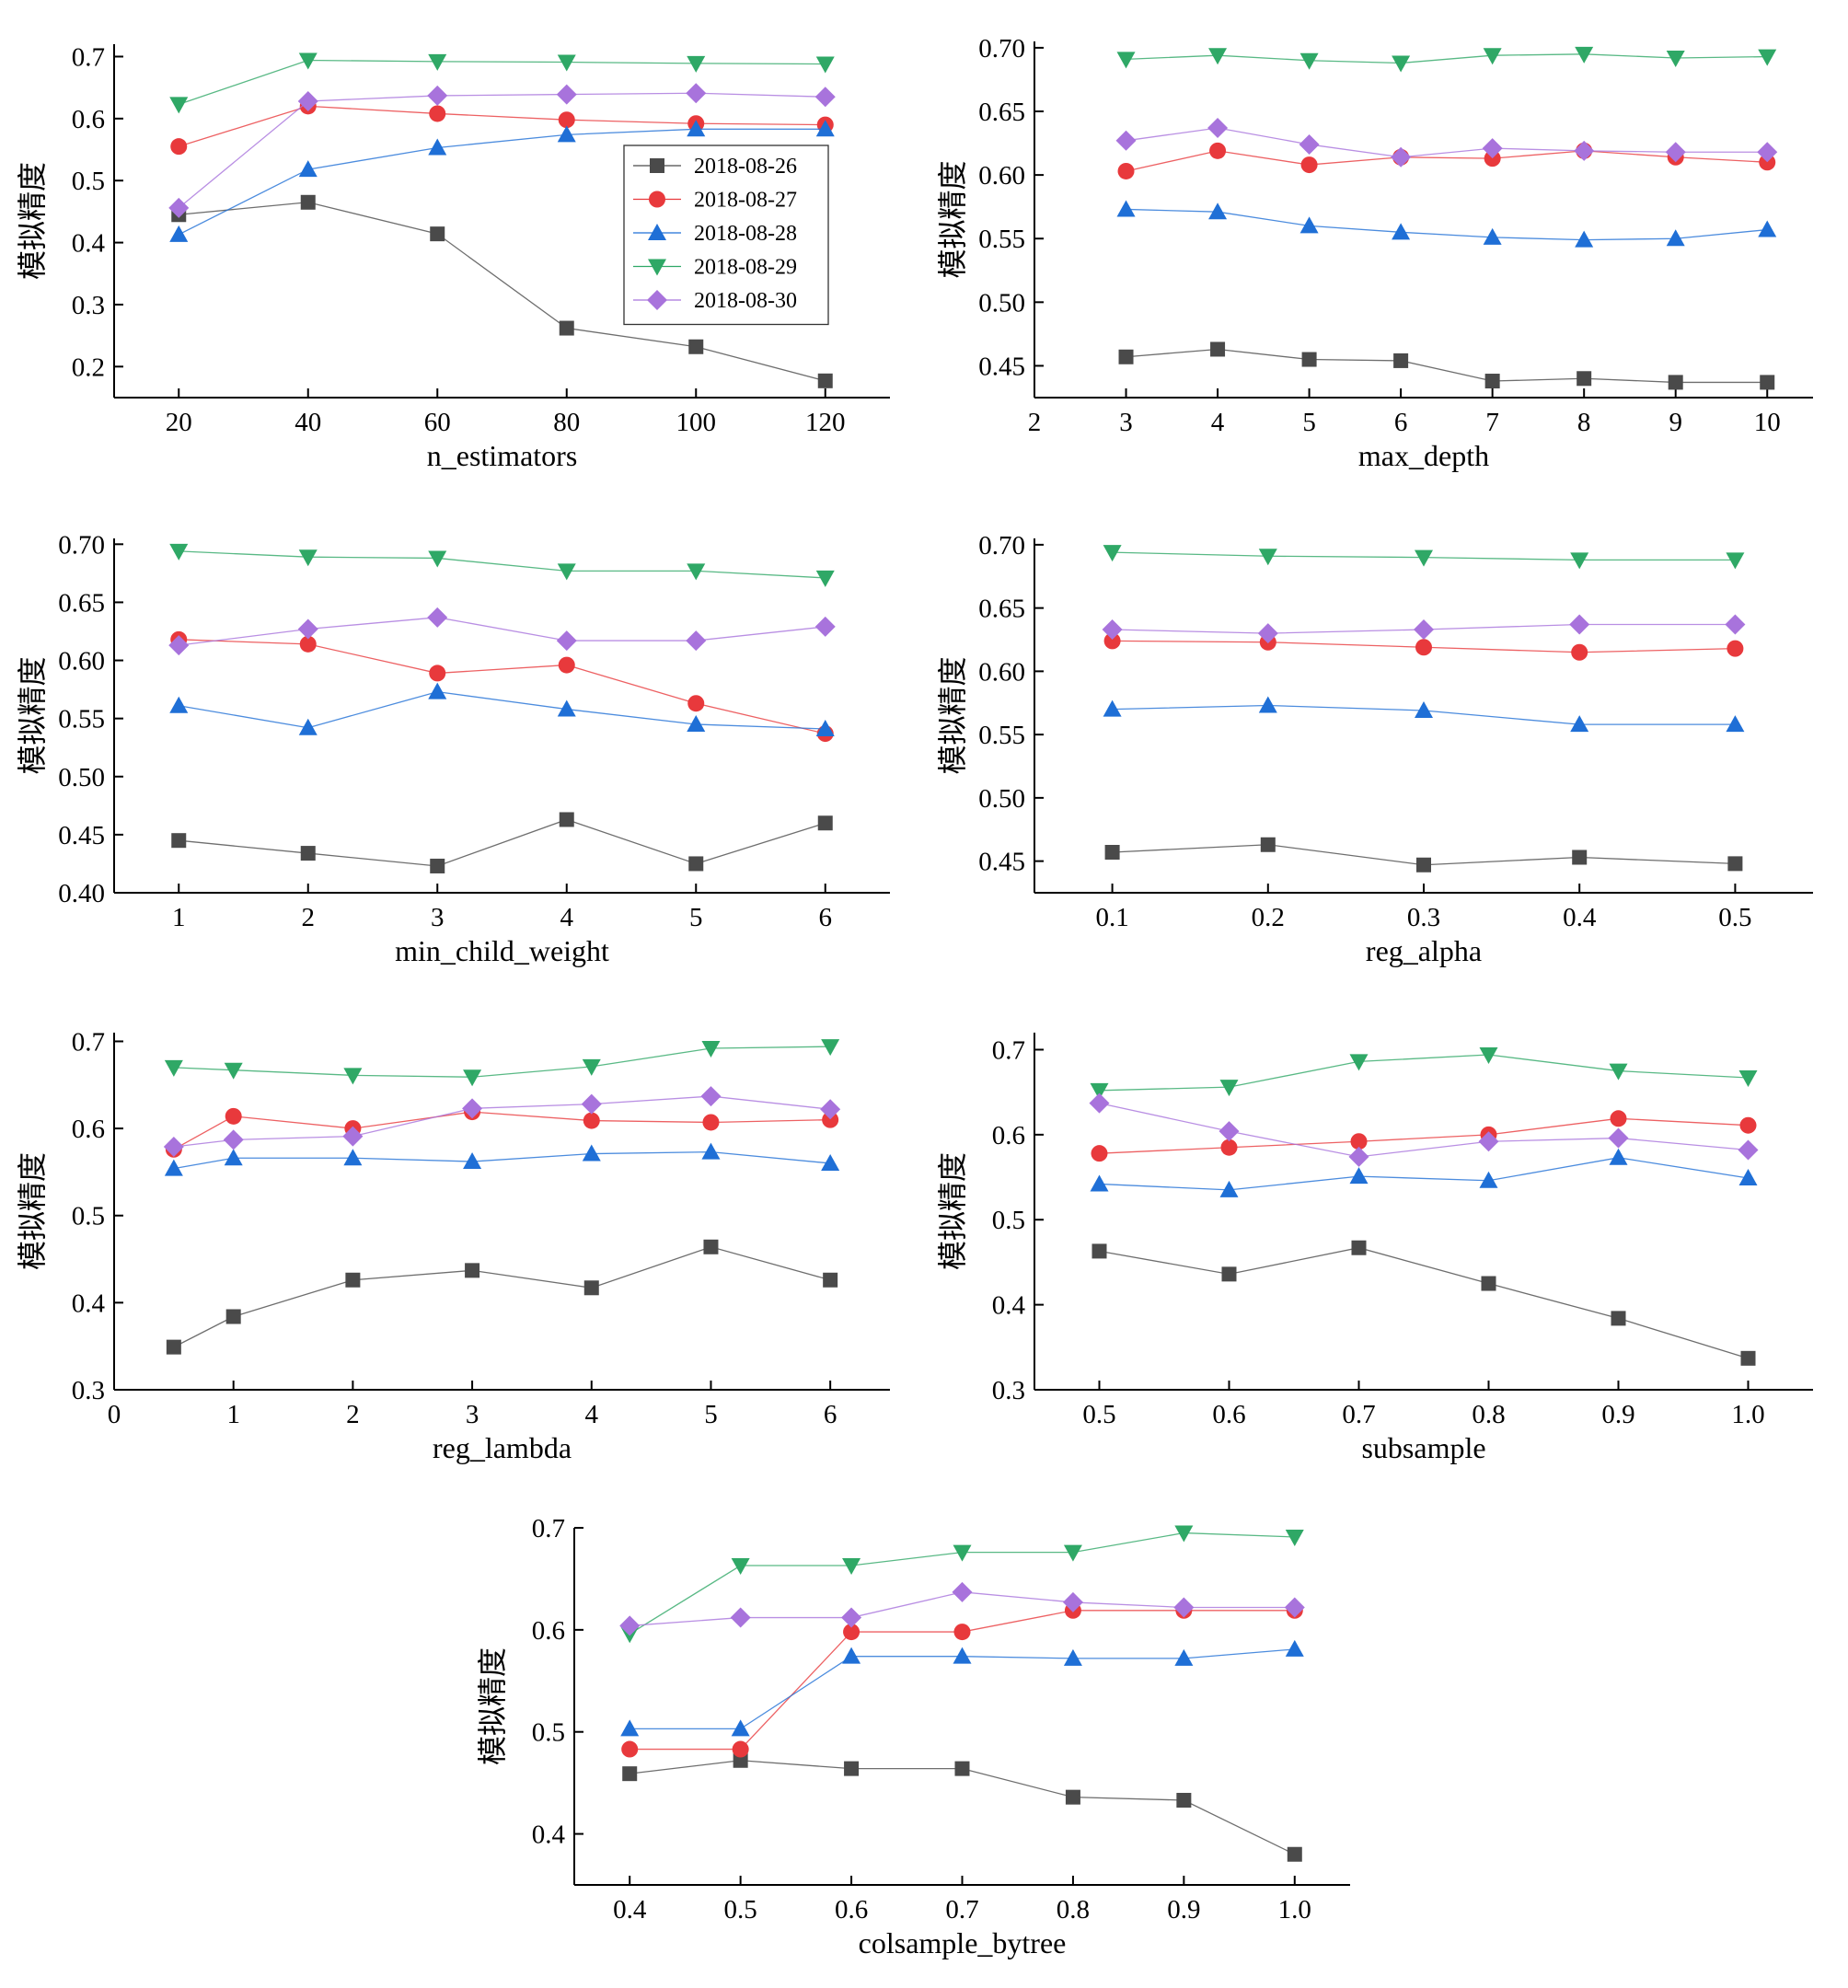 The width and height of the screenshot is (1848, 1988). I want to click on x-tick-label: 0.5, so click(1098, 1414).